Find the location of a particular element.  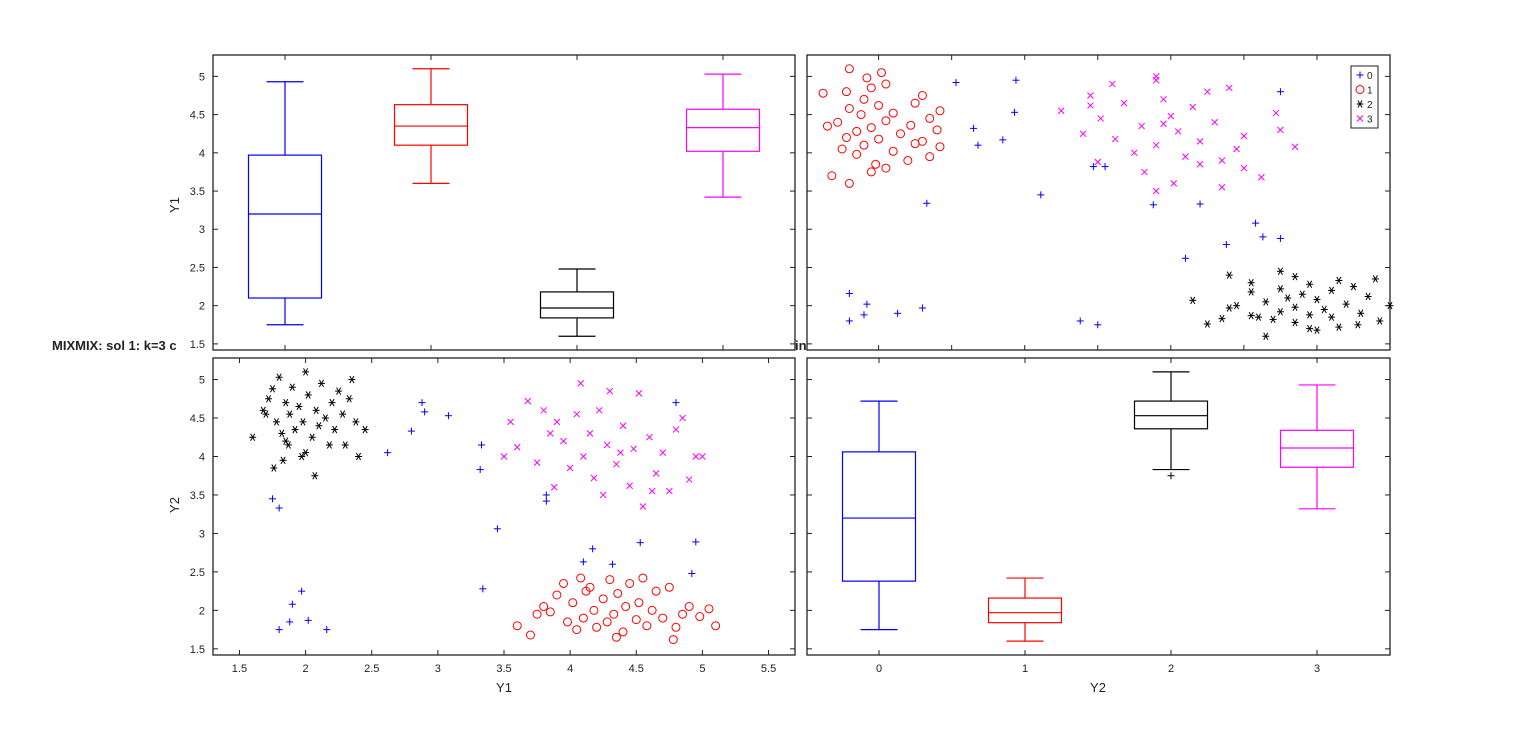

y-tick-label: 2.5 is located at coordinates (197, 573).